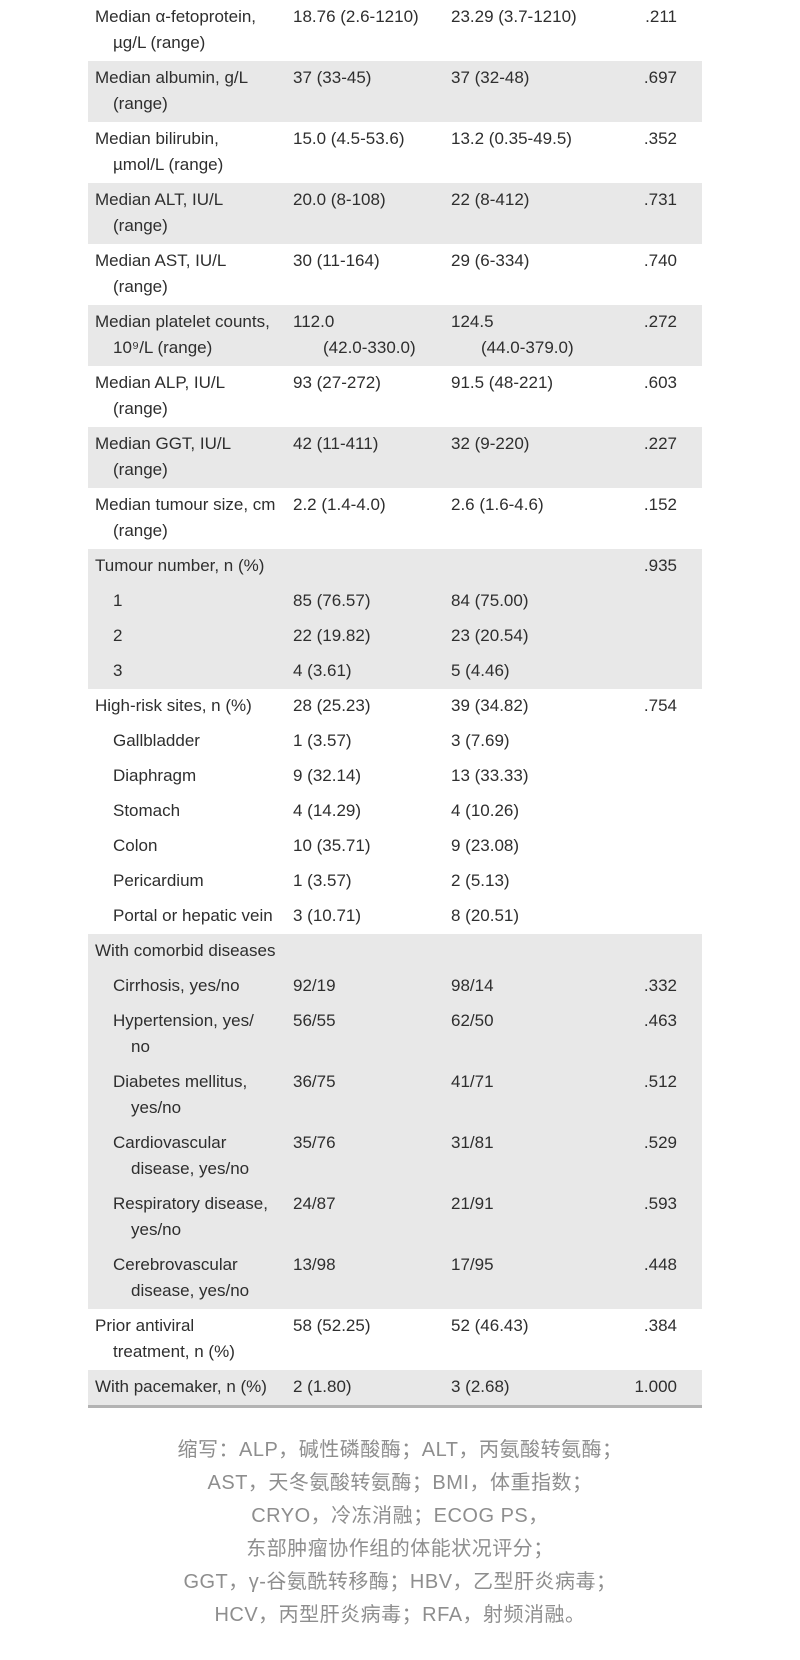 Image resolution: width=800 pixels, height=1660 pixels. What do you see at coordinates (161, 260) in the screenshot?
I see `row-label-line: Median AST, IU/L` at bounding box center [161, 260].